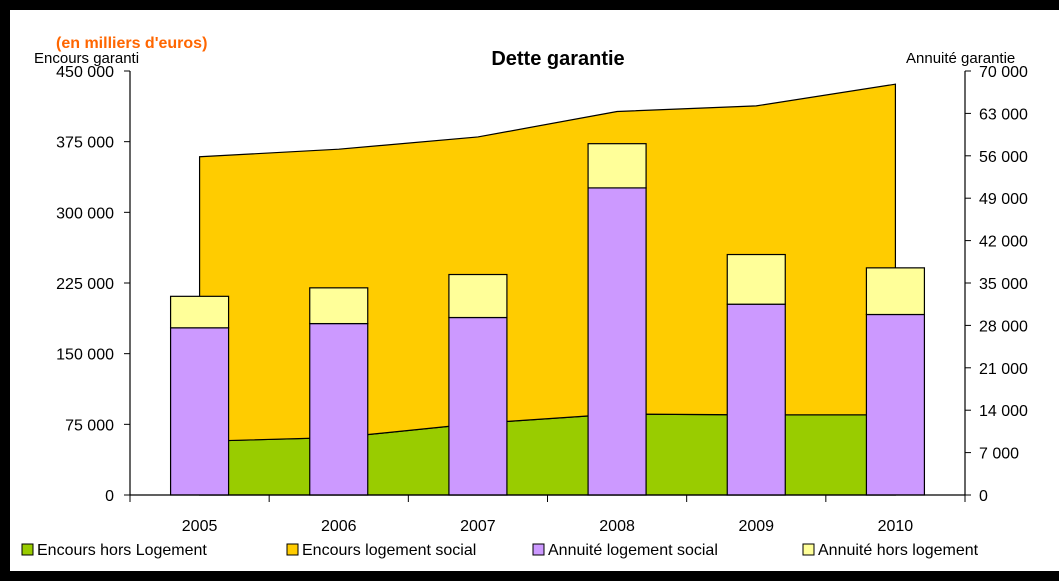 Image resolution: width=1059 pixels, height=581 pixels. Describe the element at coordinates (85, 355) in the screenshot. I see `left-tick-label: 150 000` at that location.